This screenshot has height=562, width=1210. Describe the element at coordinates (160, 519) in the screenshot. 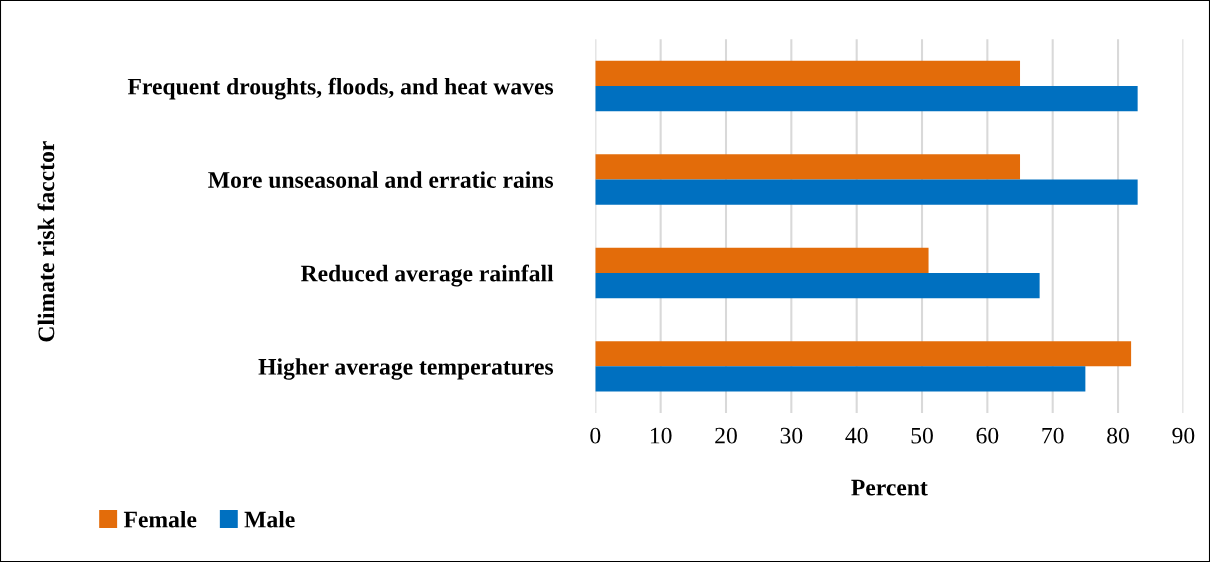

I see `legend-label: Female` at that location.